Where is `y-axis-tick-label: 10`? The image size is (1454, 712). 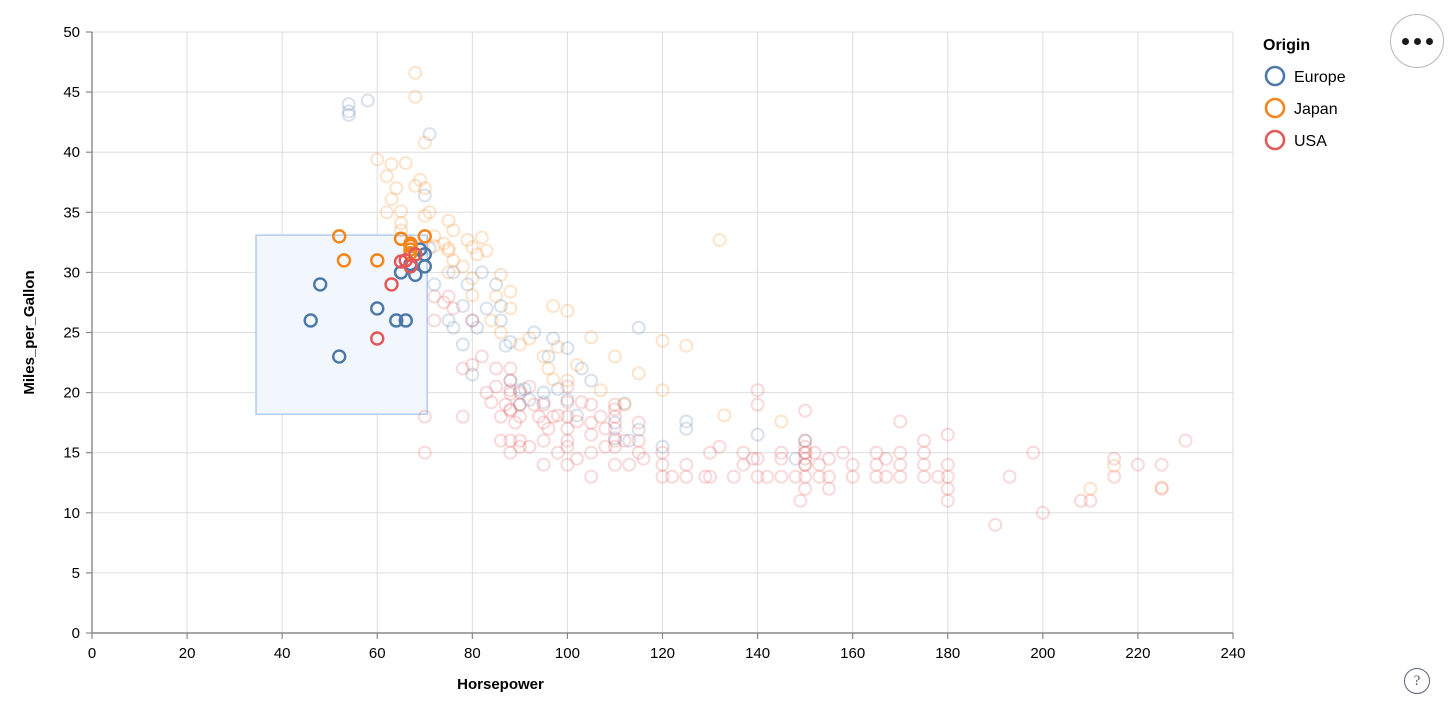
y-axis-tick-label: 10 is located at coordinates (71, 513).